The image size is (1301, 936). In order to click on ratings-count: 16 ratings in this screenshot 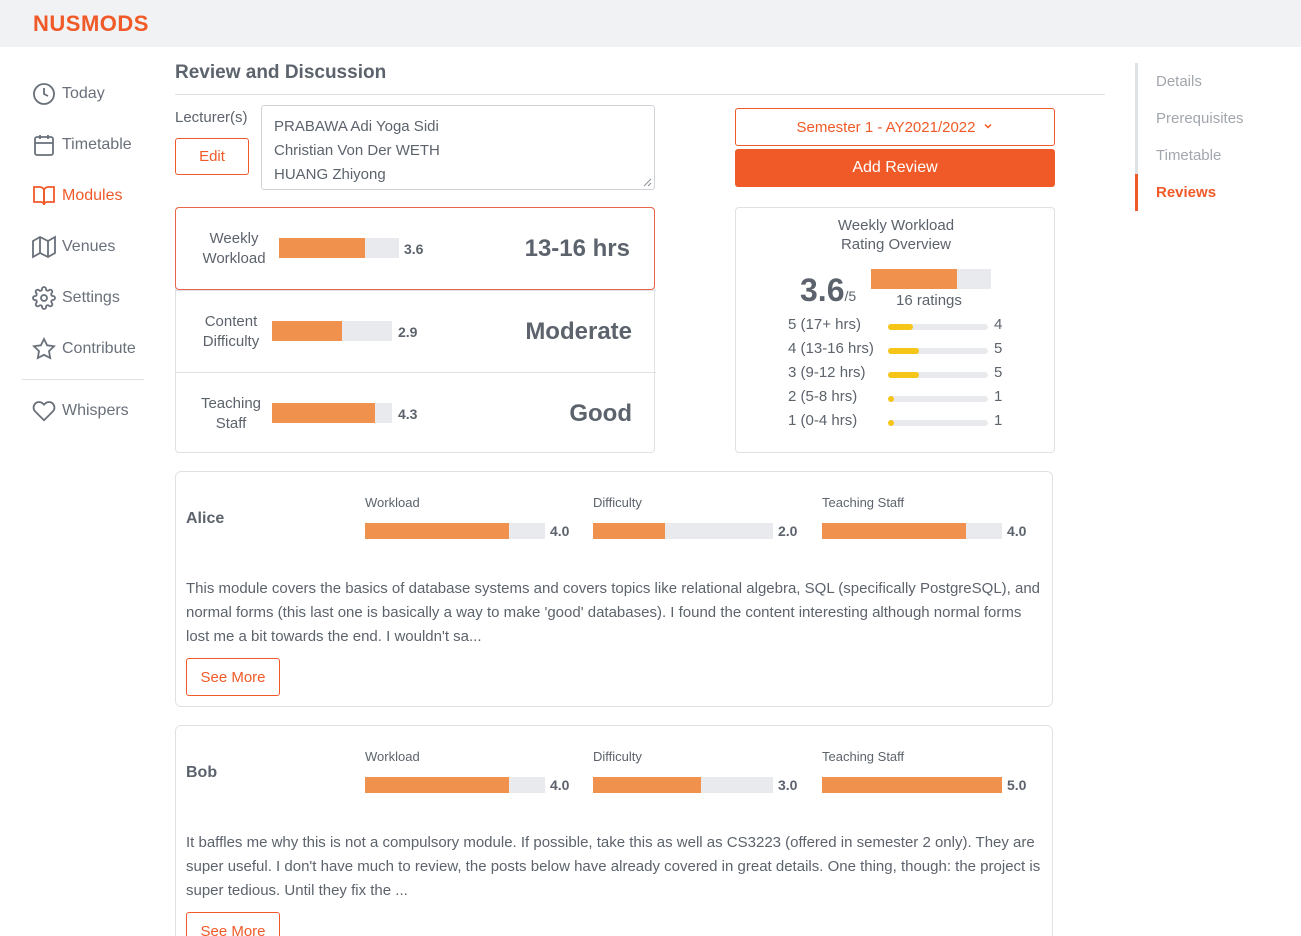, I will do `click(929, 300)`.